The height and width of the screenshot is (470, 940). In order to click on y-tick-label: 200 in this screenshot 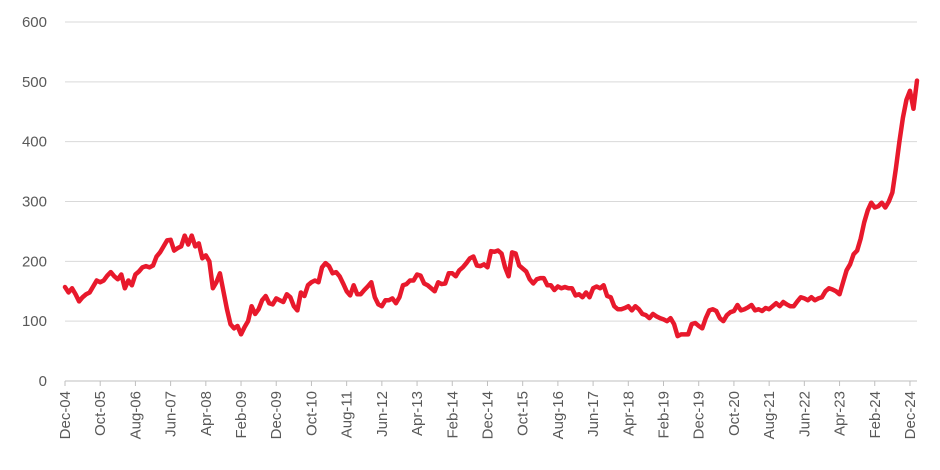, I will do `click(34, 261)`.